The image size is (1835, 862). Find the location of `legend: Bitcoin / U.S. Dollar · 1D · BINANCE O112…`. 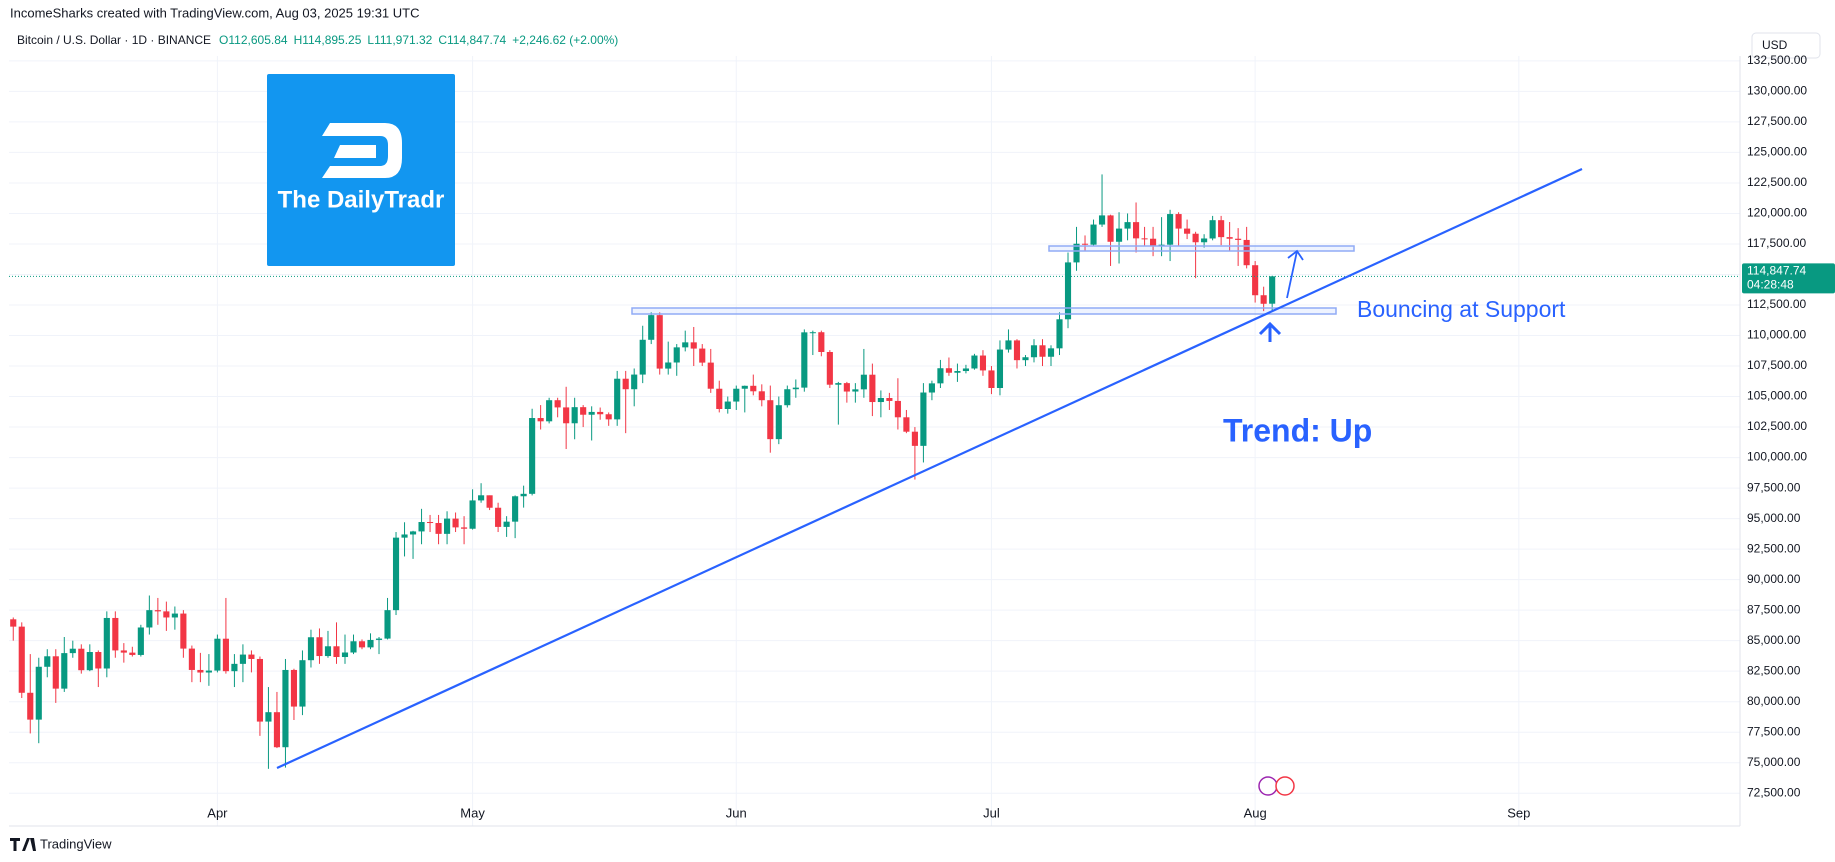

legend: Bitcoin / U.S. Dollar · 1D · BINANCE O112… is located at coordinates (317, 40).